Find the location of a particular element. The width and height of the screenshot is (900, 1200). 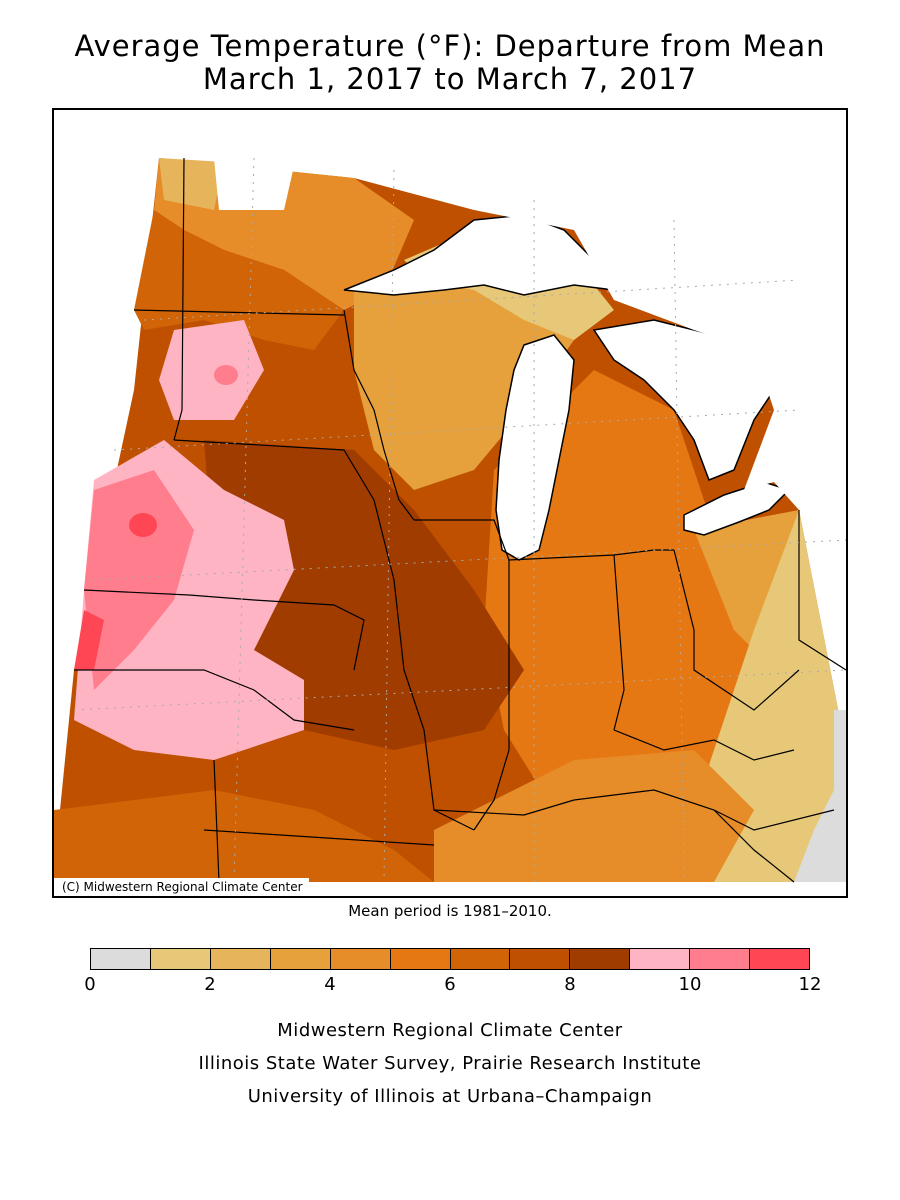

lake-erie is located at coordinates (737, 508).